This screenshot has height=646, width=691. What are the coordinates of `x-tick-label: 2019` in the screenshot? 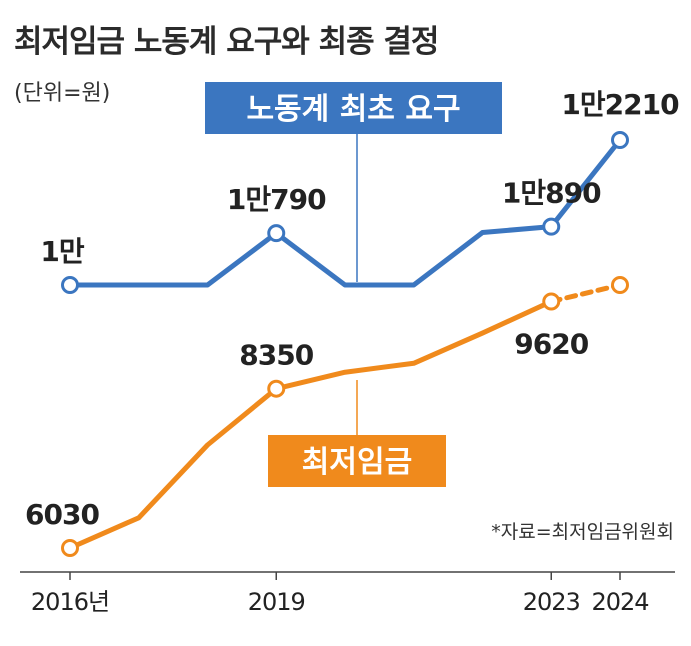 It's located at (276, 602).